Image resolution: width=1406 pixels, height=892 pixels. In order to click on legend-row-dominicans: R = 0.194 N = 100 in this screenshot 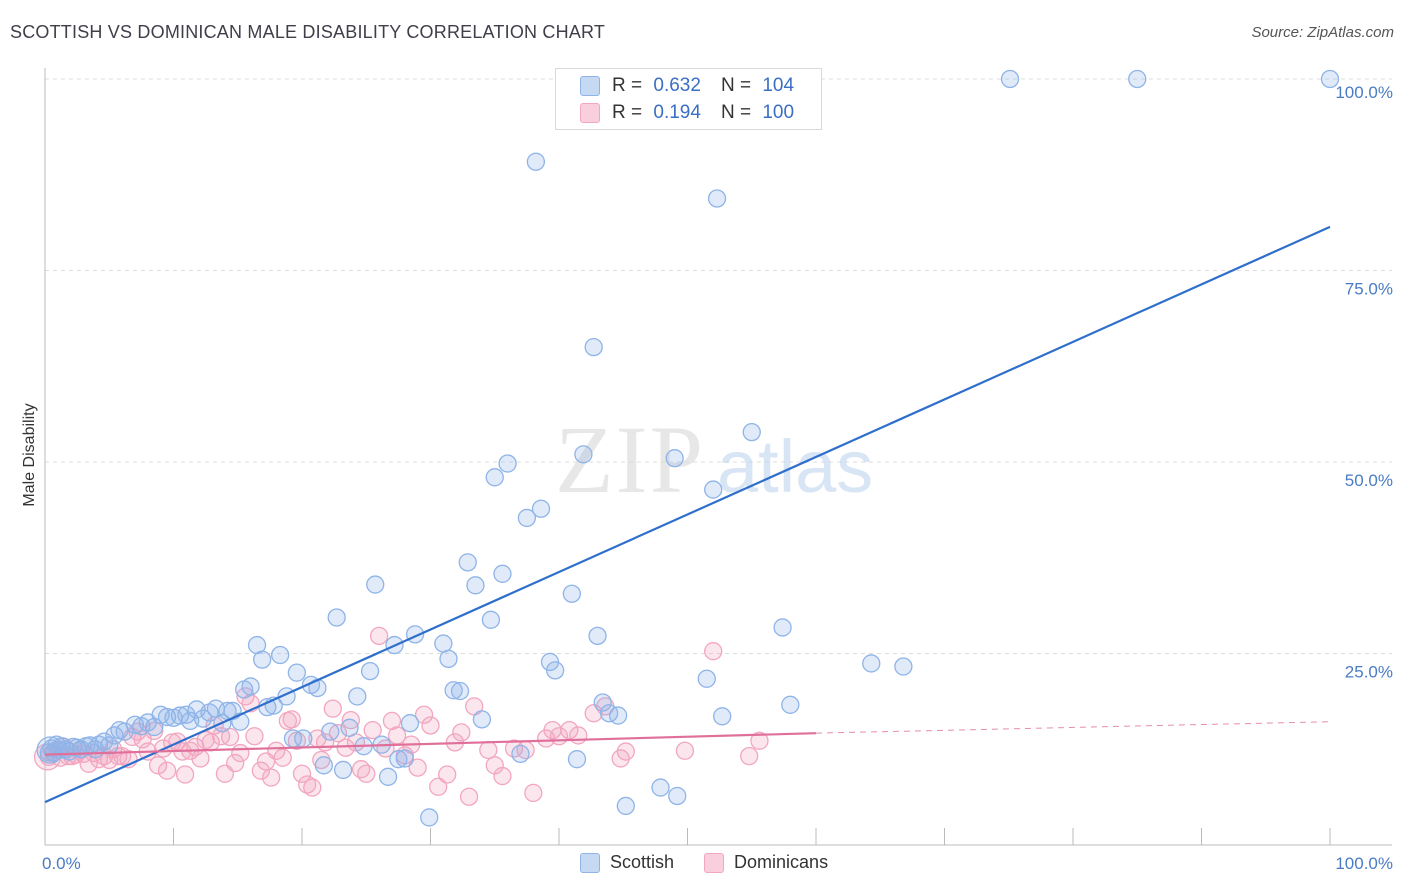, I will do `click(687, 113)`.